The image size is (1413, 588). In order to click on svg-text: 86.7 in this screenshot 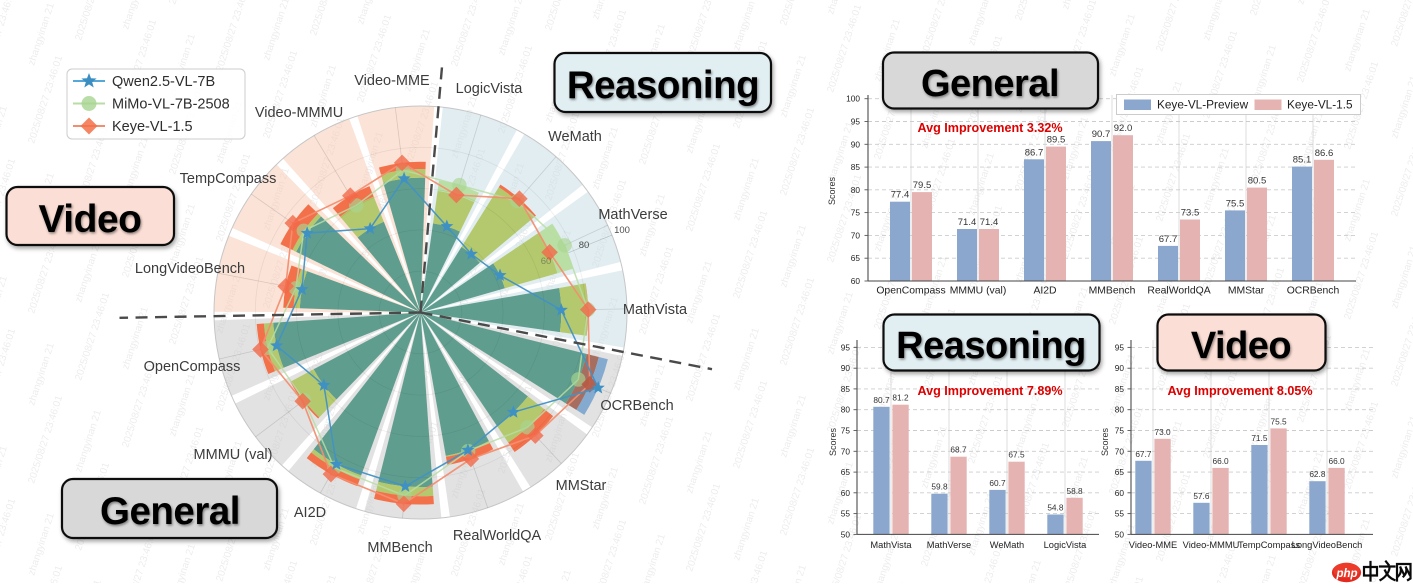, I will do `click(1034, 152)`.